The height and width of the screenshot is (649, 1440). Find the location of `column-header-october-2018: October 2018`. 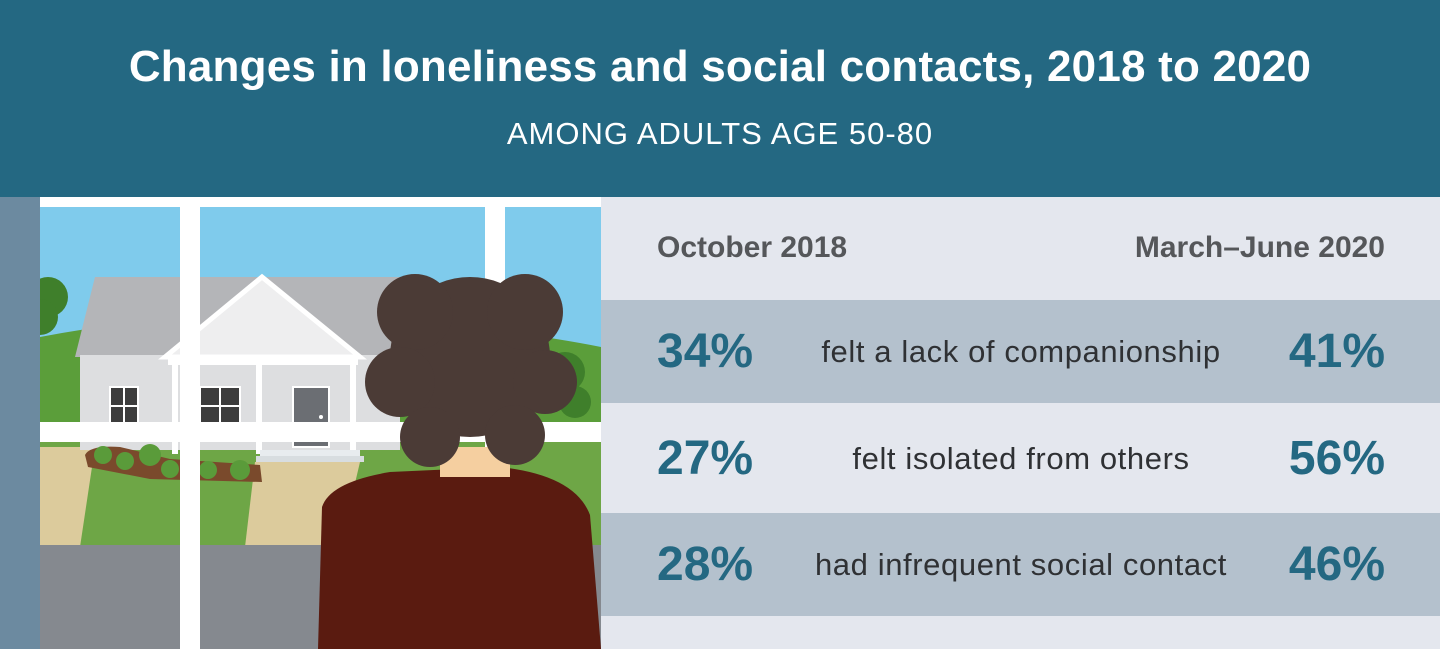

column-header-october-2018: October 2018 is located at coordinates (752, 247).